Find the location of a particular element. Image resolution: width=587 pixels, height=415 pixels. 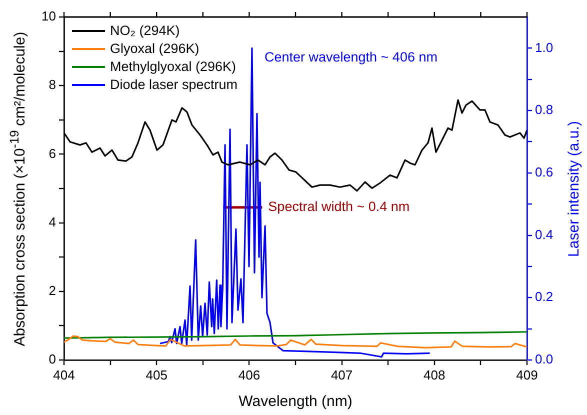

y-tick-label: 6 is located at coordinates (52, 153).